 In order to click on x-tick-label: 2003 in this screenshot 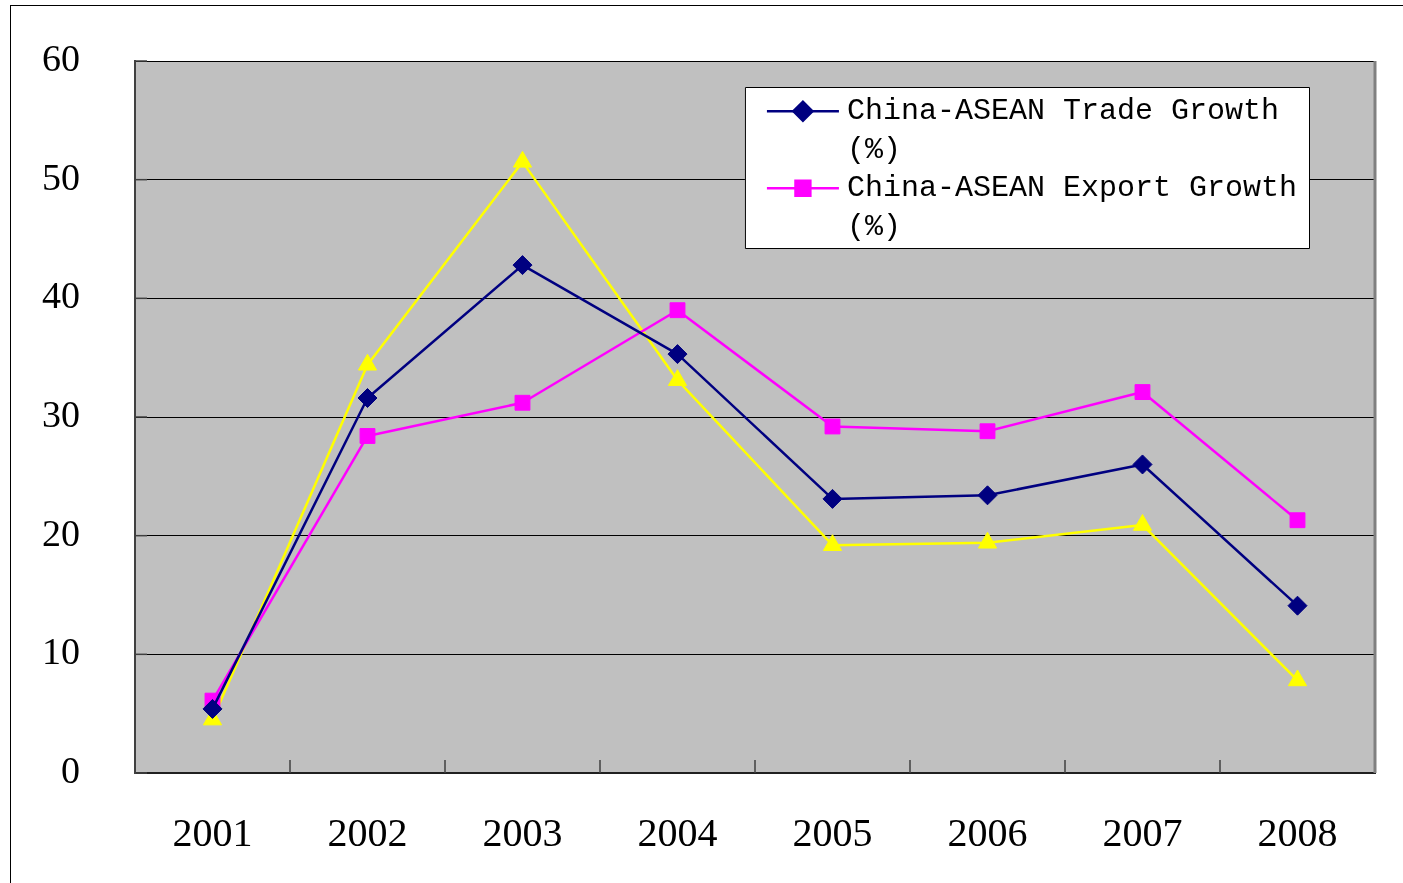, I will do `click(522, 832)`.